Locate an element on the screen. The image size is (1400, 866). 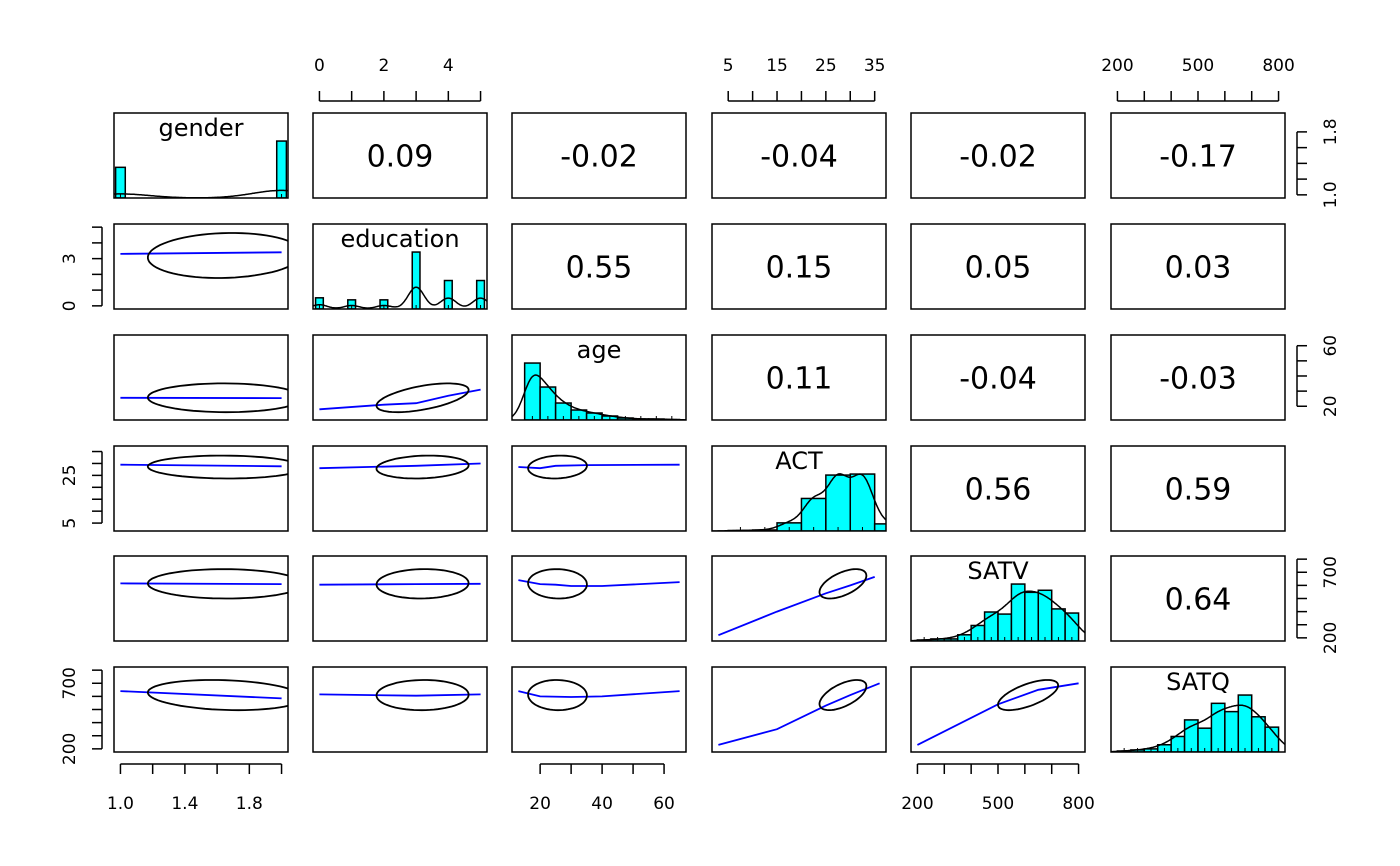
histogram-panel-satv is located at coordinates (998, 612).